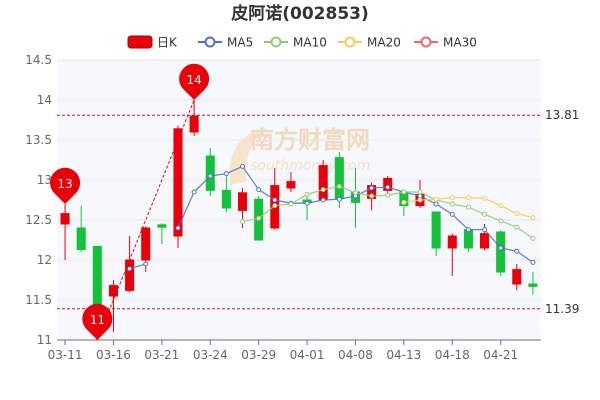 This screenshot has width=600, height=400. Describe the element at coordinates (65, 355) in the screenshot. I see `x-tick-label: 03-11` at that location.